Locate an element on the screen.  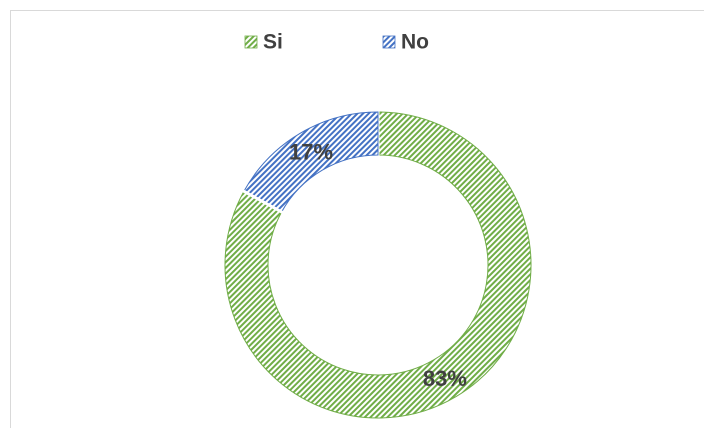
legend-label: No is located at coordinates (415, 42).